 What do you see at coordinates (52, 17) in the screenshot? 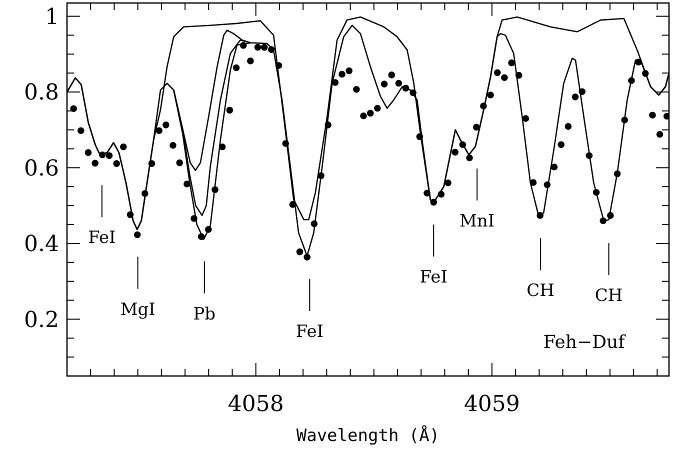
I see `y-tick-label: 1` at bounding box center [52, 17].